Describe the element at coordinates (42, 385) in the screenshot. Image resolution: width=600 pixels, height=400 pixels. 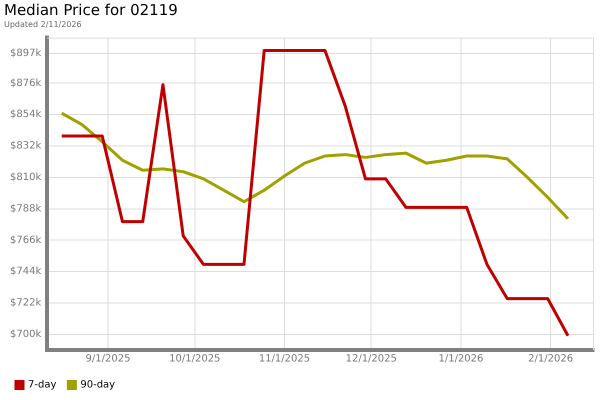
I see `legend-label: 7-day` at that location.